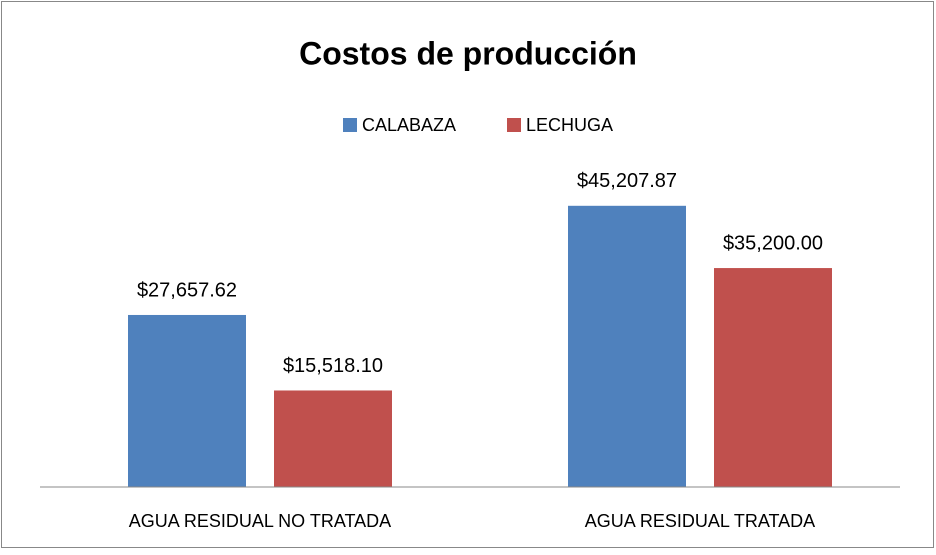 The image size is (936, 555). Describe the element at coordinates (773, 243) in the screenshot. I see `data-label: $35,200.00` at that location.